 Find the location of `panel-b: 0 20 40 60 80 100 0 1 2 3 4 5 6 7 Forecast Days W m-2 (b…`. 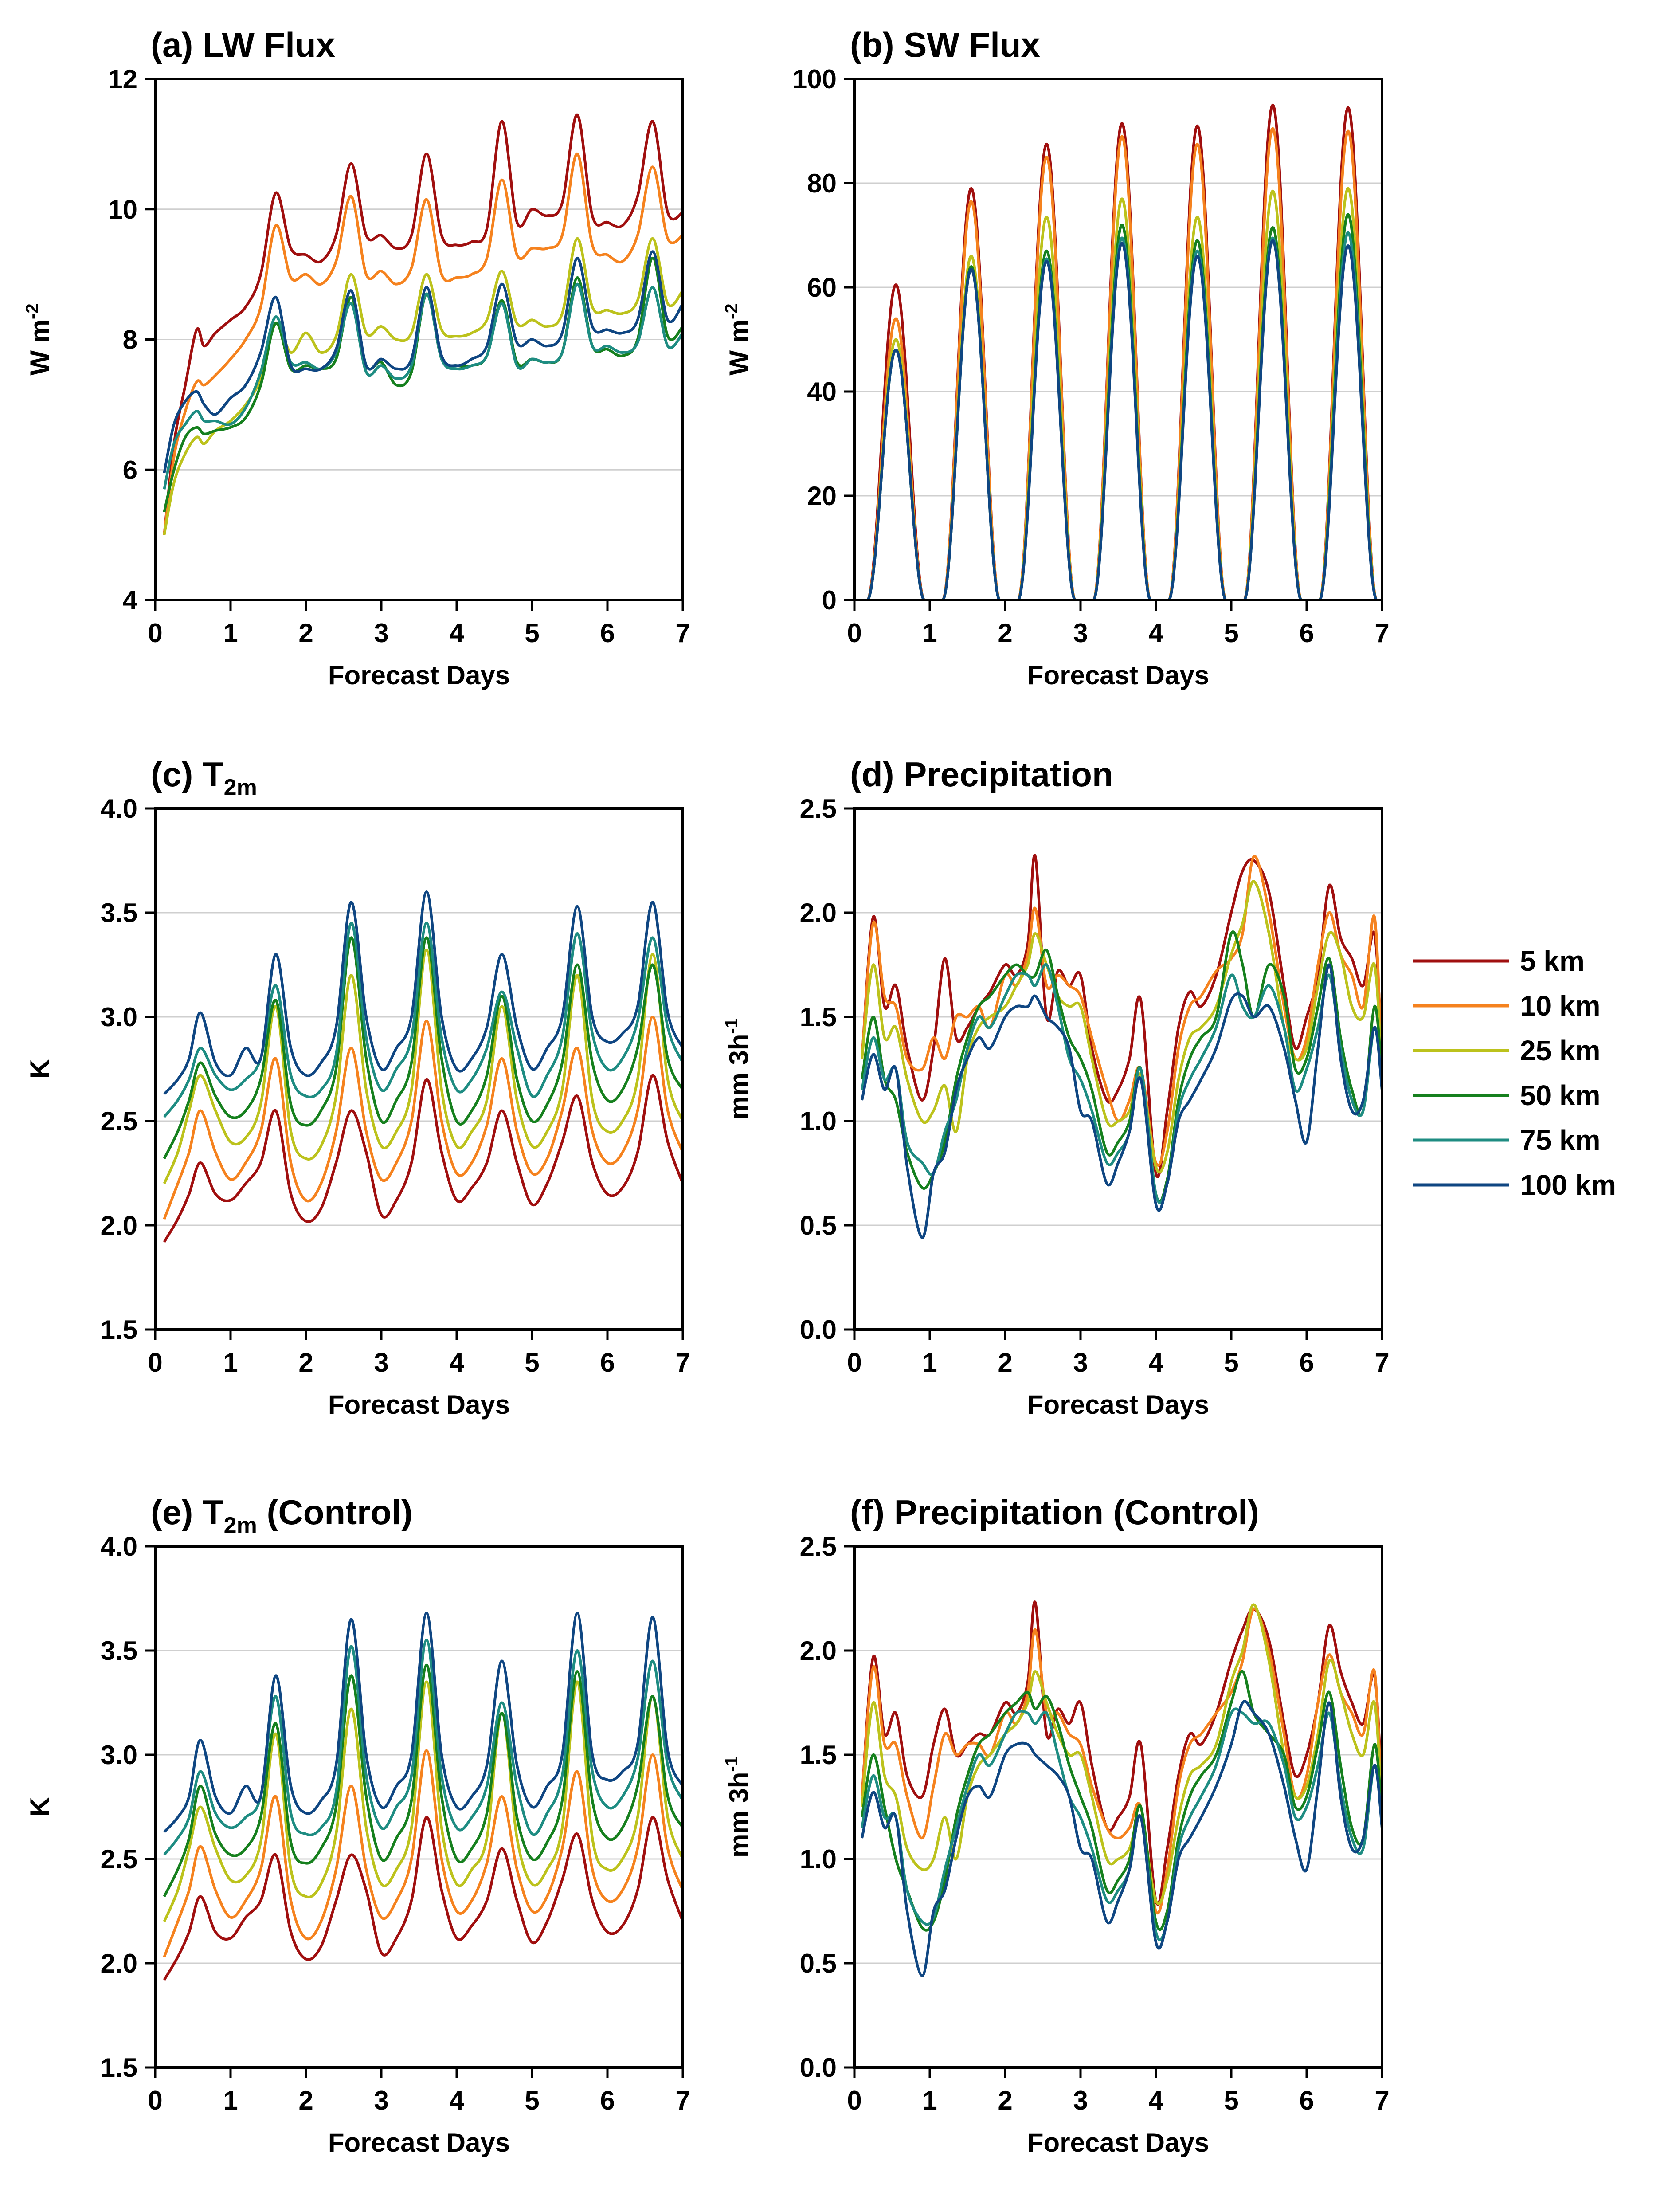

panel-b: 0 20 40 60 80 100 0 1 2 3 4 5 6 7 Forecast Days W m-2 (b… is located at coordinates (1056, 357).